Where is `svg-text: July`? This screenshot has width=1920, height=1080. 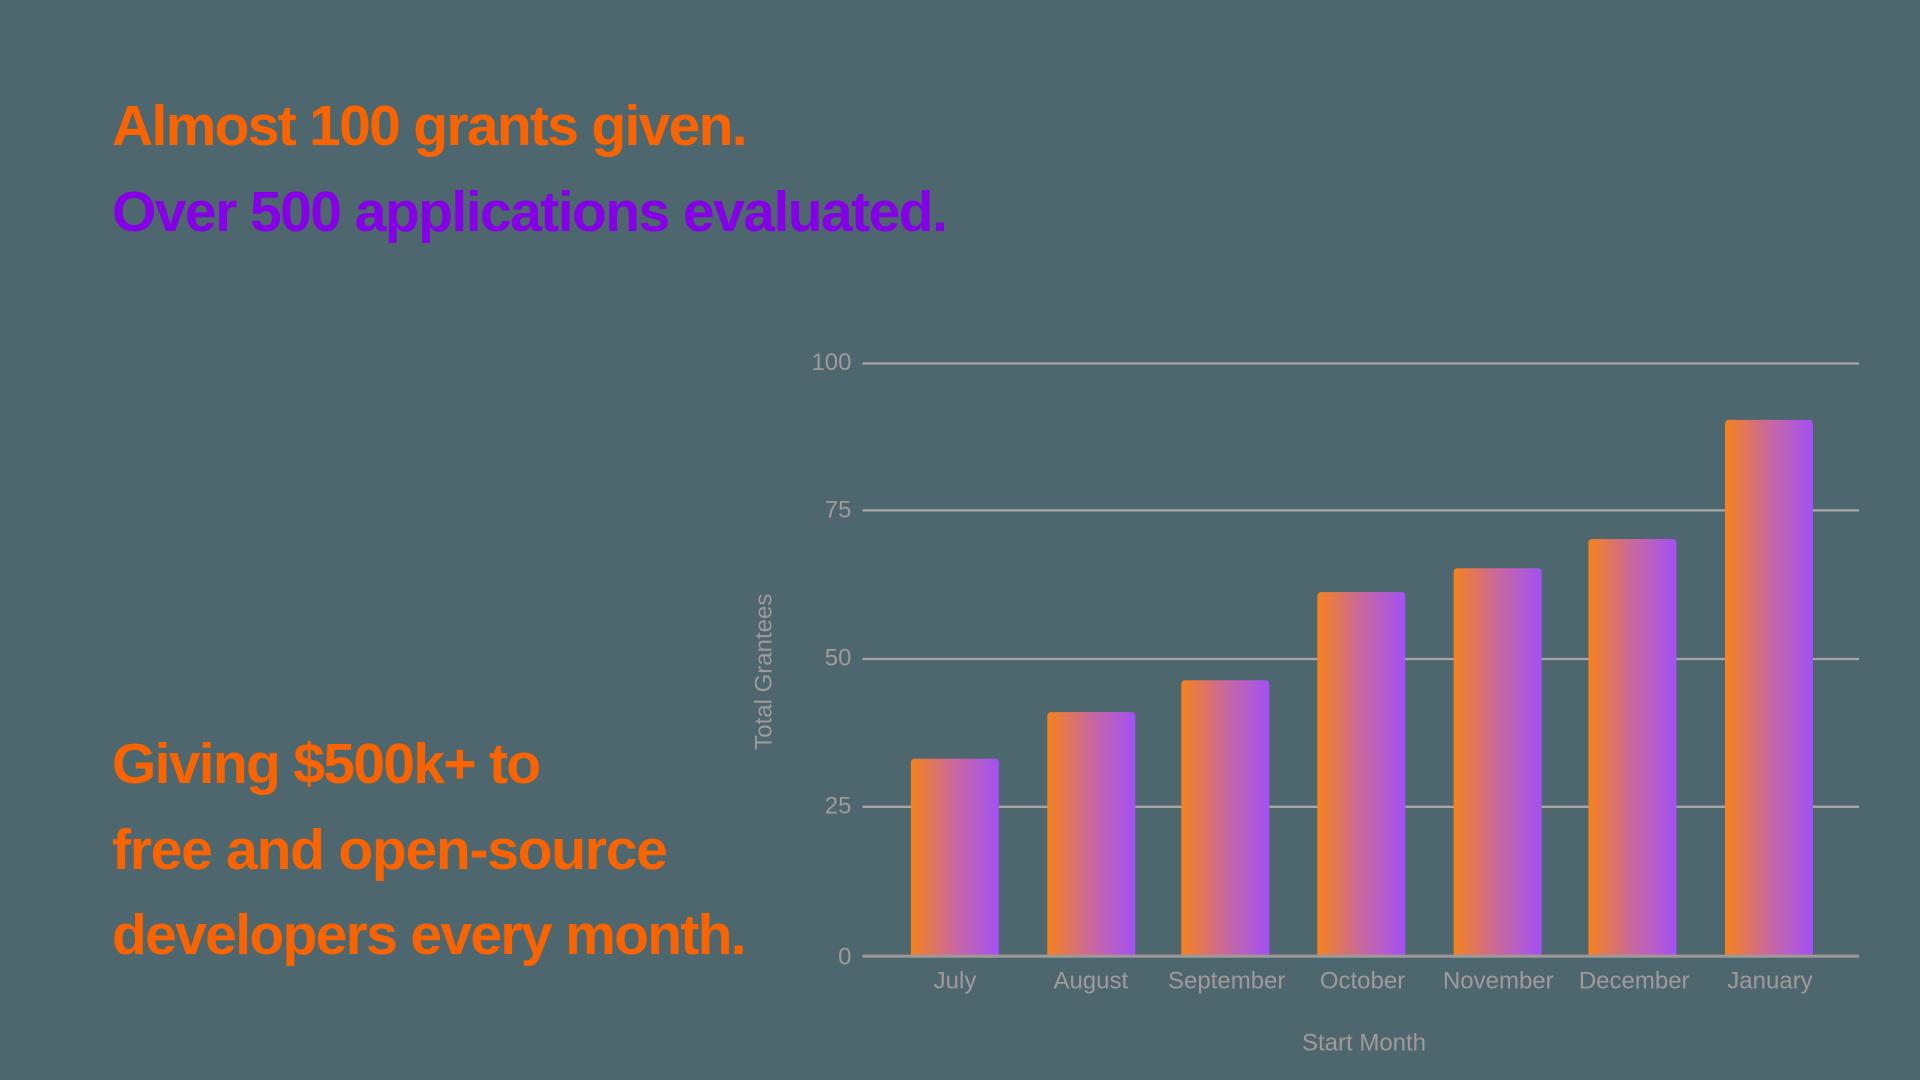
svg-text: July is located at coordinates (955, 980).